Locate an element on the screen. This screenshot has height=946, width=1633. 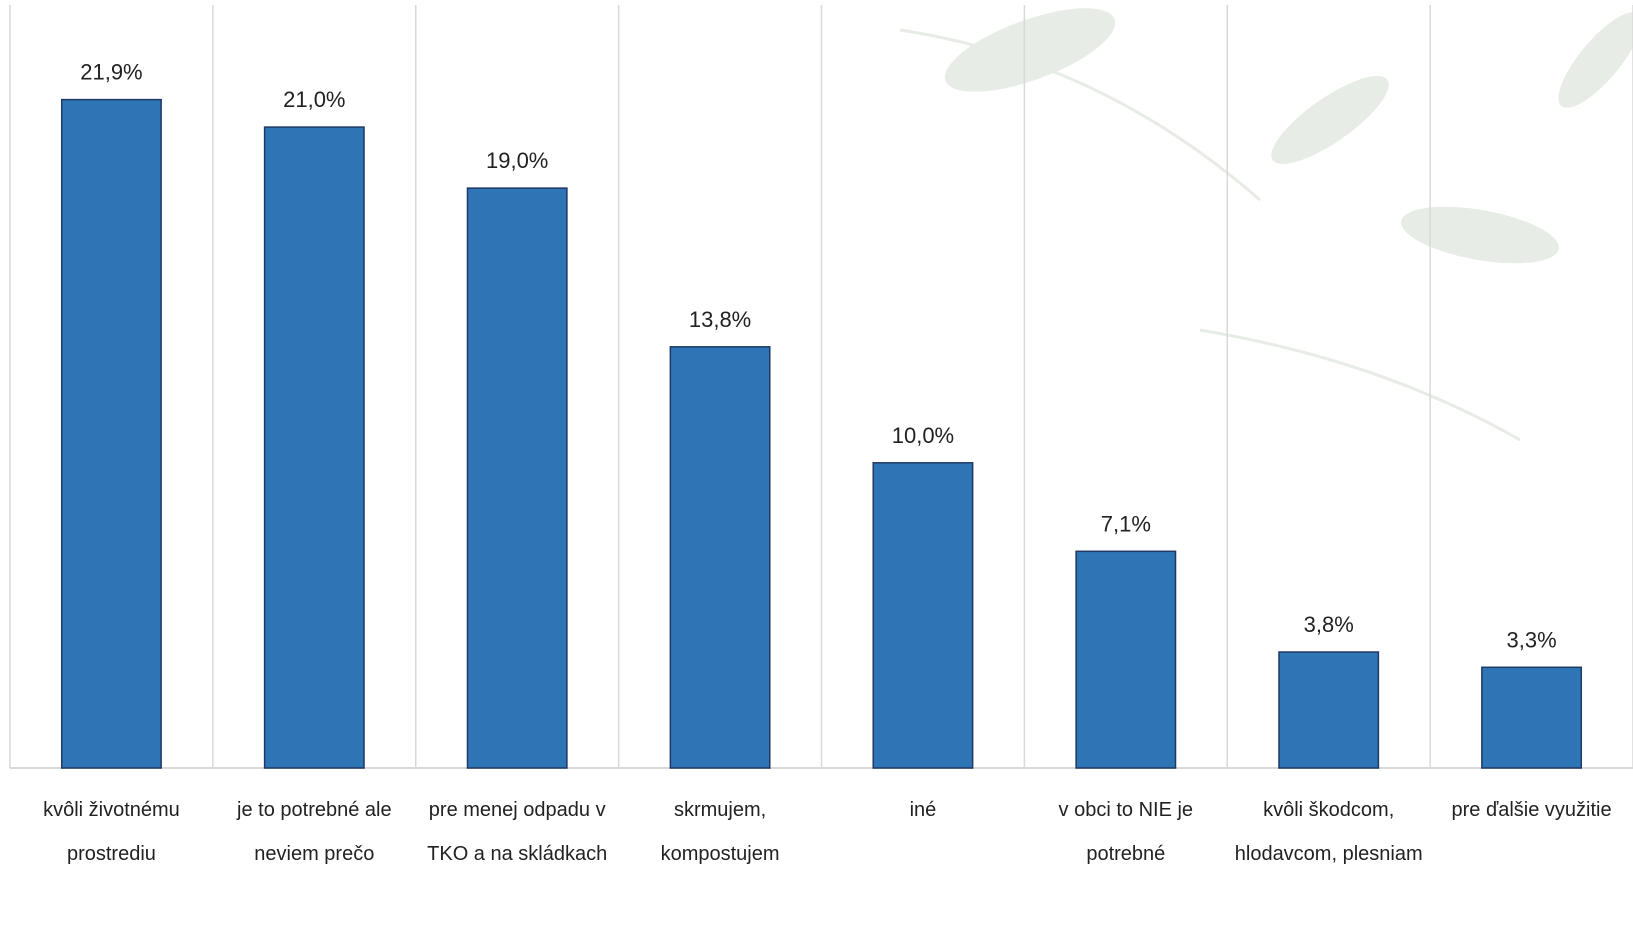
x-tick-label: kvôli škodcom, hlodavcom, plesniam is located at coordinates (1328, 832).